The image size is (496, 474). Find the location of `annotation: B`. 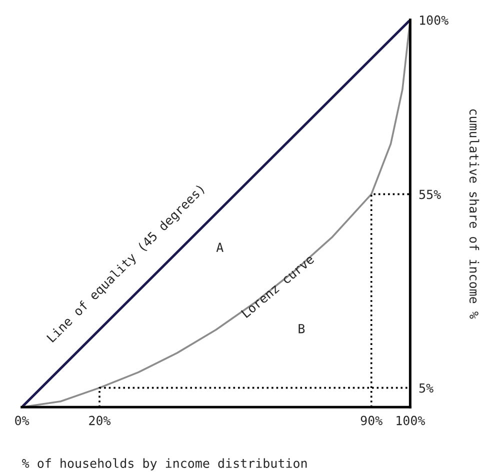

annotation: B is located at coordinates (301, 329).